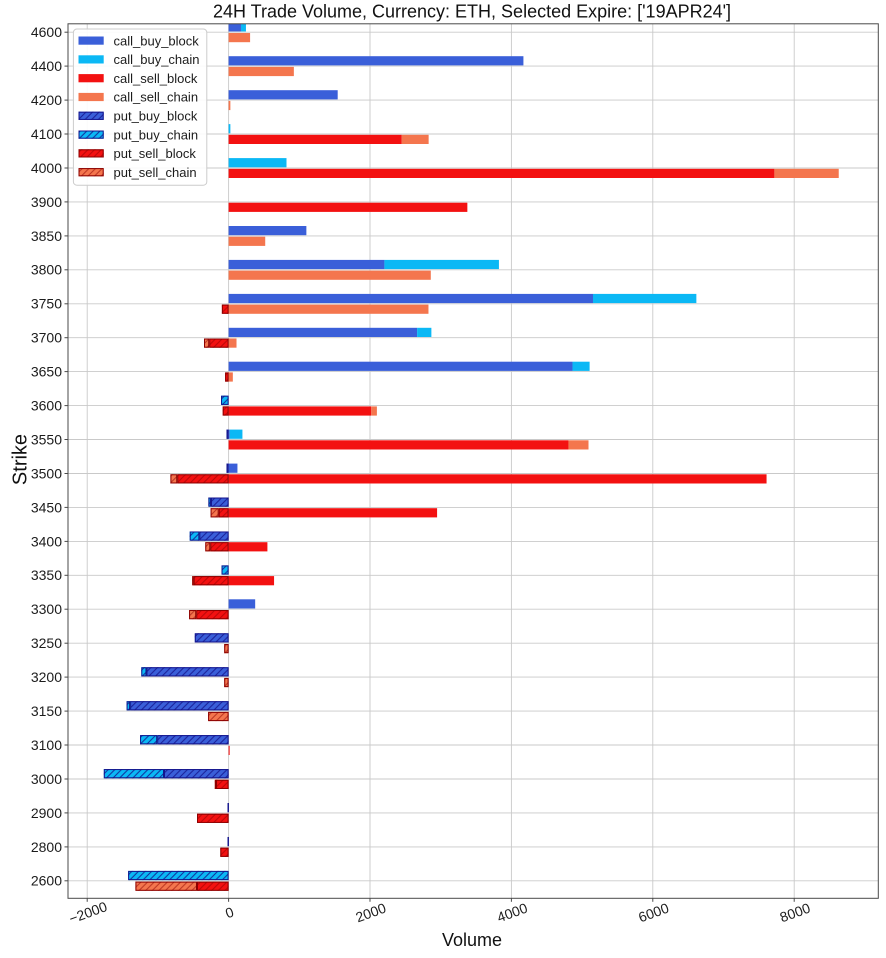 The width and height of the screenshot is (886, 958). Describe the element at coordinates (157, 40) in the screenshot. I see `svg-text: call_buy_block` at that location.